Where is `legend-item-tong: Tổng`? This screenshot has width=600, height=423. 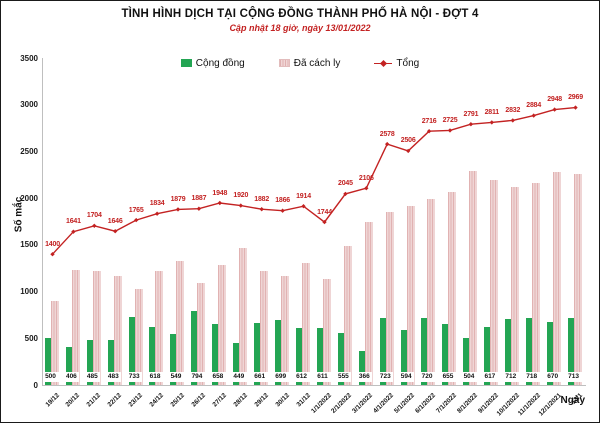 legend-item-tong: Tổng is located at coordinates (396, 63).